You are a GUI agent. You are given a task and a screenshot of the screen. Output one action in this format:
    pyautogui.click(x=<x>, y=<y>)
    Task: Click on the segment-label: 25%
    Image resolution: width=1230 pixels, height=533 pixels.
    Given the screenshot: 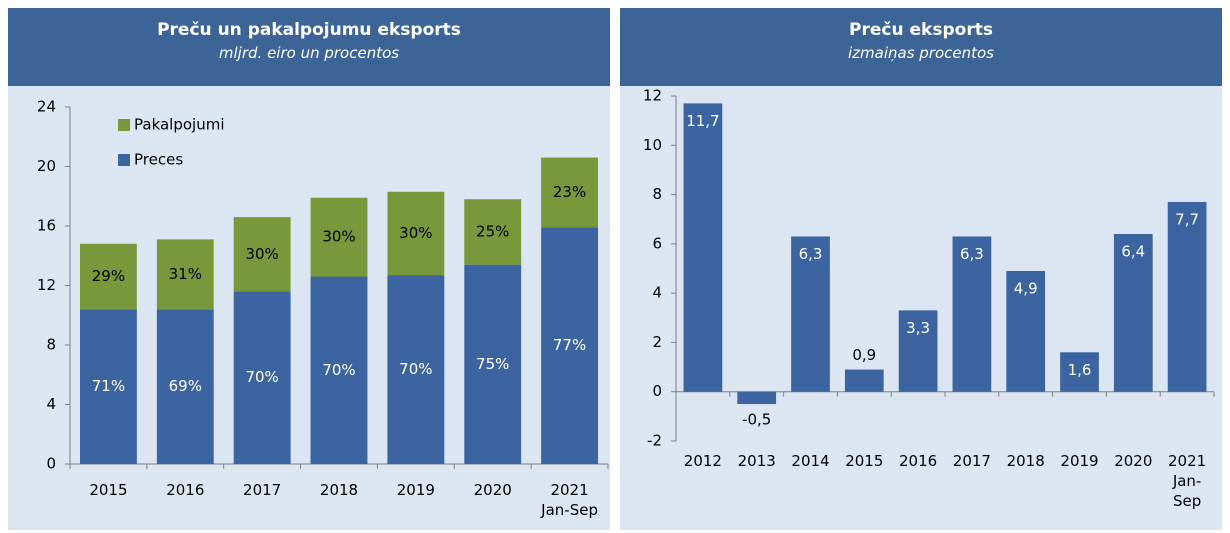 What is the action you would take?
    pyautogui.click(x=492, y=231)
    